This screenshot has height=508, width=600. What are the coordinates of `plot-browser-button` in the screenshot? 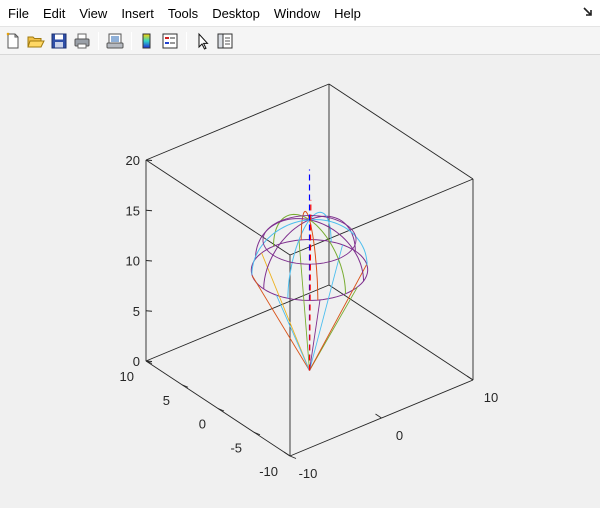 It's located at (225, 41).